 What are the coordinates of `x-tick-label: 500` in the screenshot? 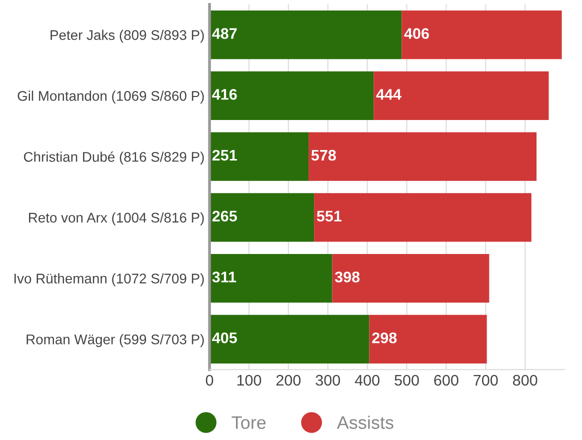 It's located at (406, 380).